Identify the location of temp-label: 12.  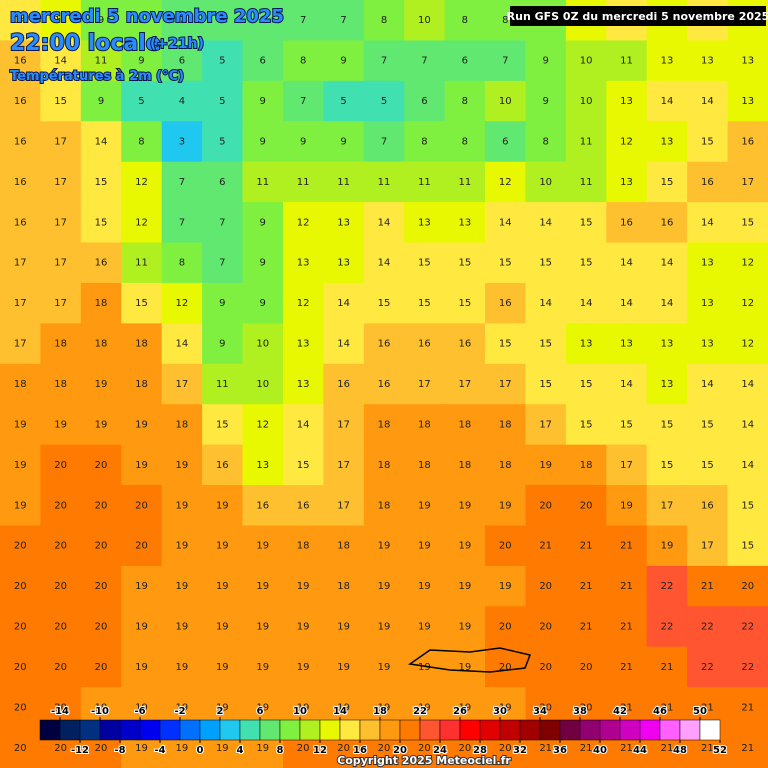
(141, 222).